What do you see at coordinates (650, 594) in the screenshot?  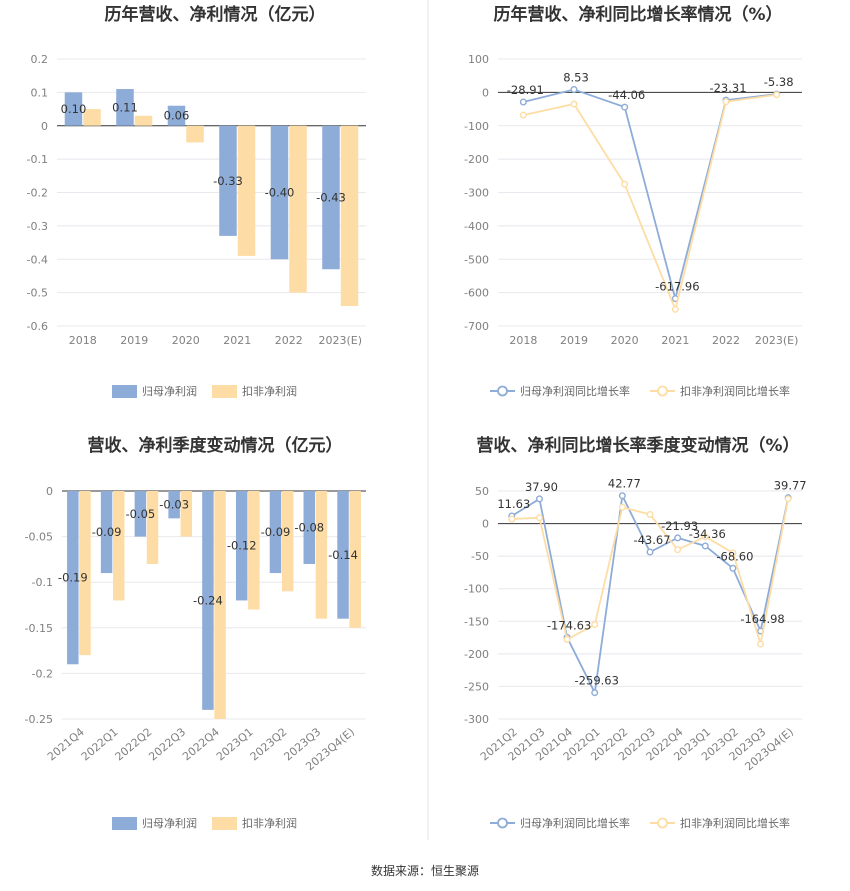 I see `line-parent-growth` at bounding box center [650, 594].